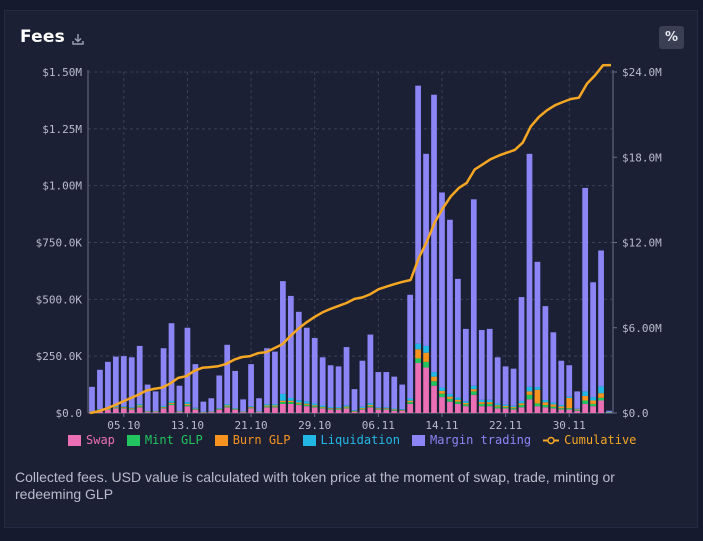 This screenshot has height=541, width=703. I want to click on legend-label-mint: Mint GLP, so click(173, 440).